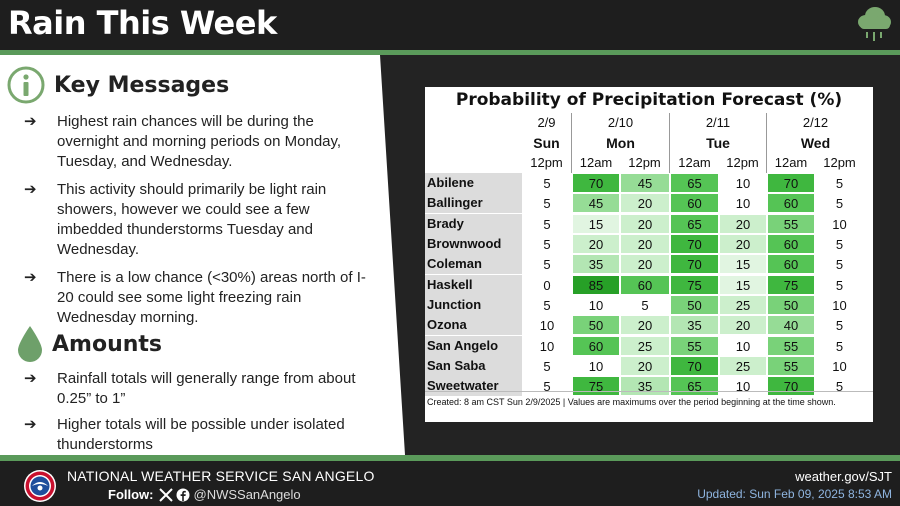 This screenshot has height=506, width=900. Describe the element at coordinates (718, 123) in the screenshot. I see `date-label: 2/11` at that location.